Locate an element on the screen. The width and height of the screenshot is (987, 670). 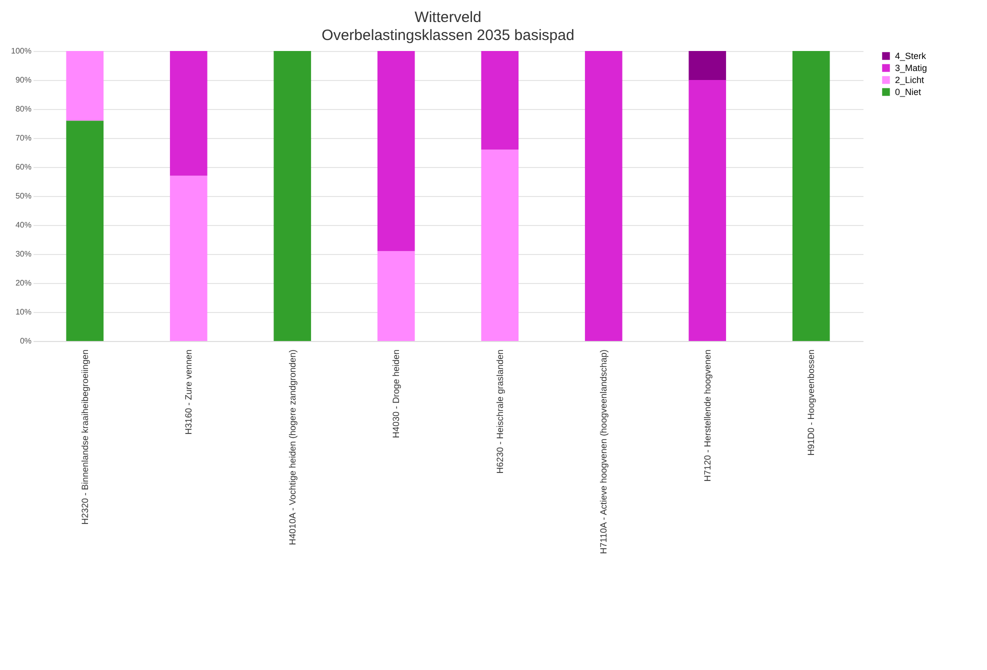
x-tick-label: H4010A - Vochtige heiden (hogere zandgronden) is located at coordinates (292, 448).